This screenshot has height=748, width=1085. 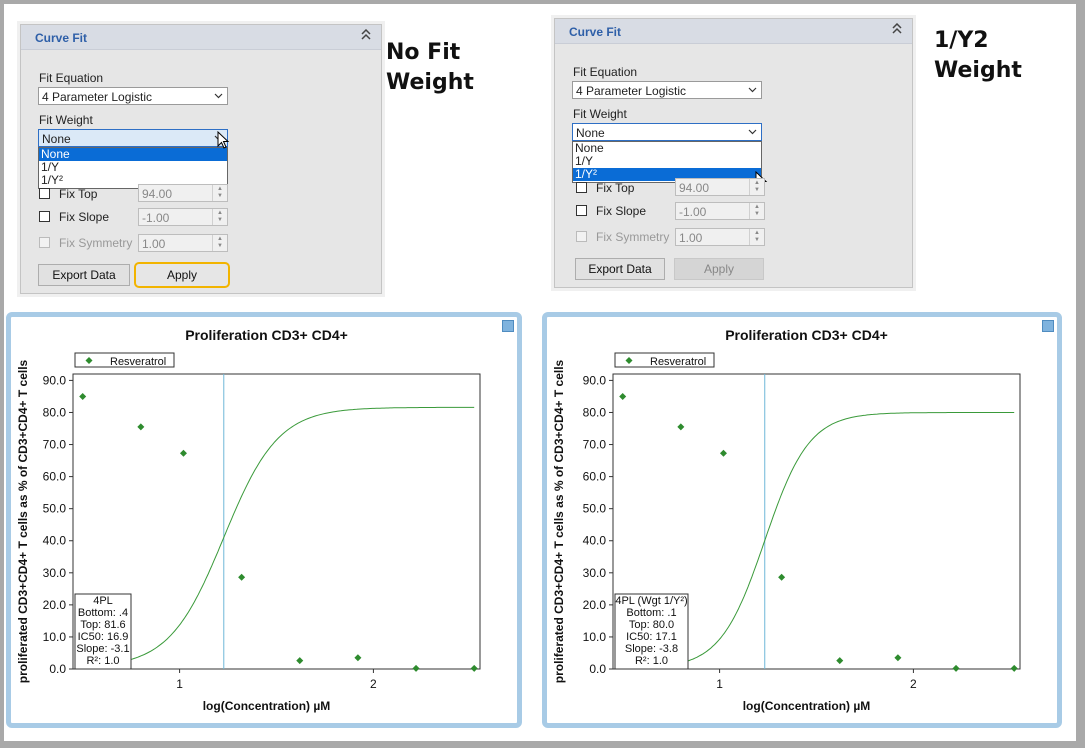 What do you see at coordinates (651, 613) in the screenshot?
I see `stats-line: Bottom: .1` at bounding box center [651, 613].